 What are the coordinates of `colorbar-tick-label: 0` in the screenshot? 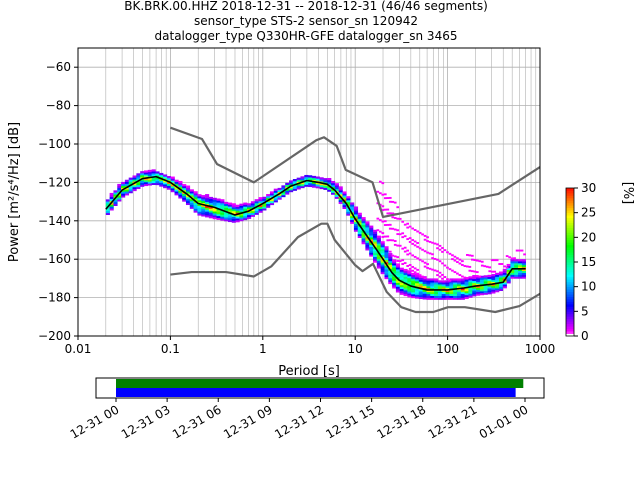 It's located at (585, 336).